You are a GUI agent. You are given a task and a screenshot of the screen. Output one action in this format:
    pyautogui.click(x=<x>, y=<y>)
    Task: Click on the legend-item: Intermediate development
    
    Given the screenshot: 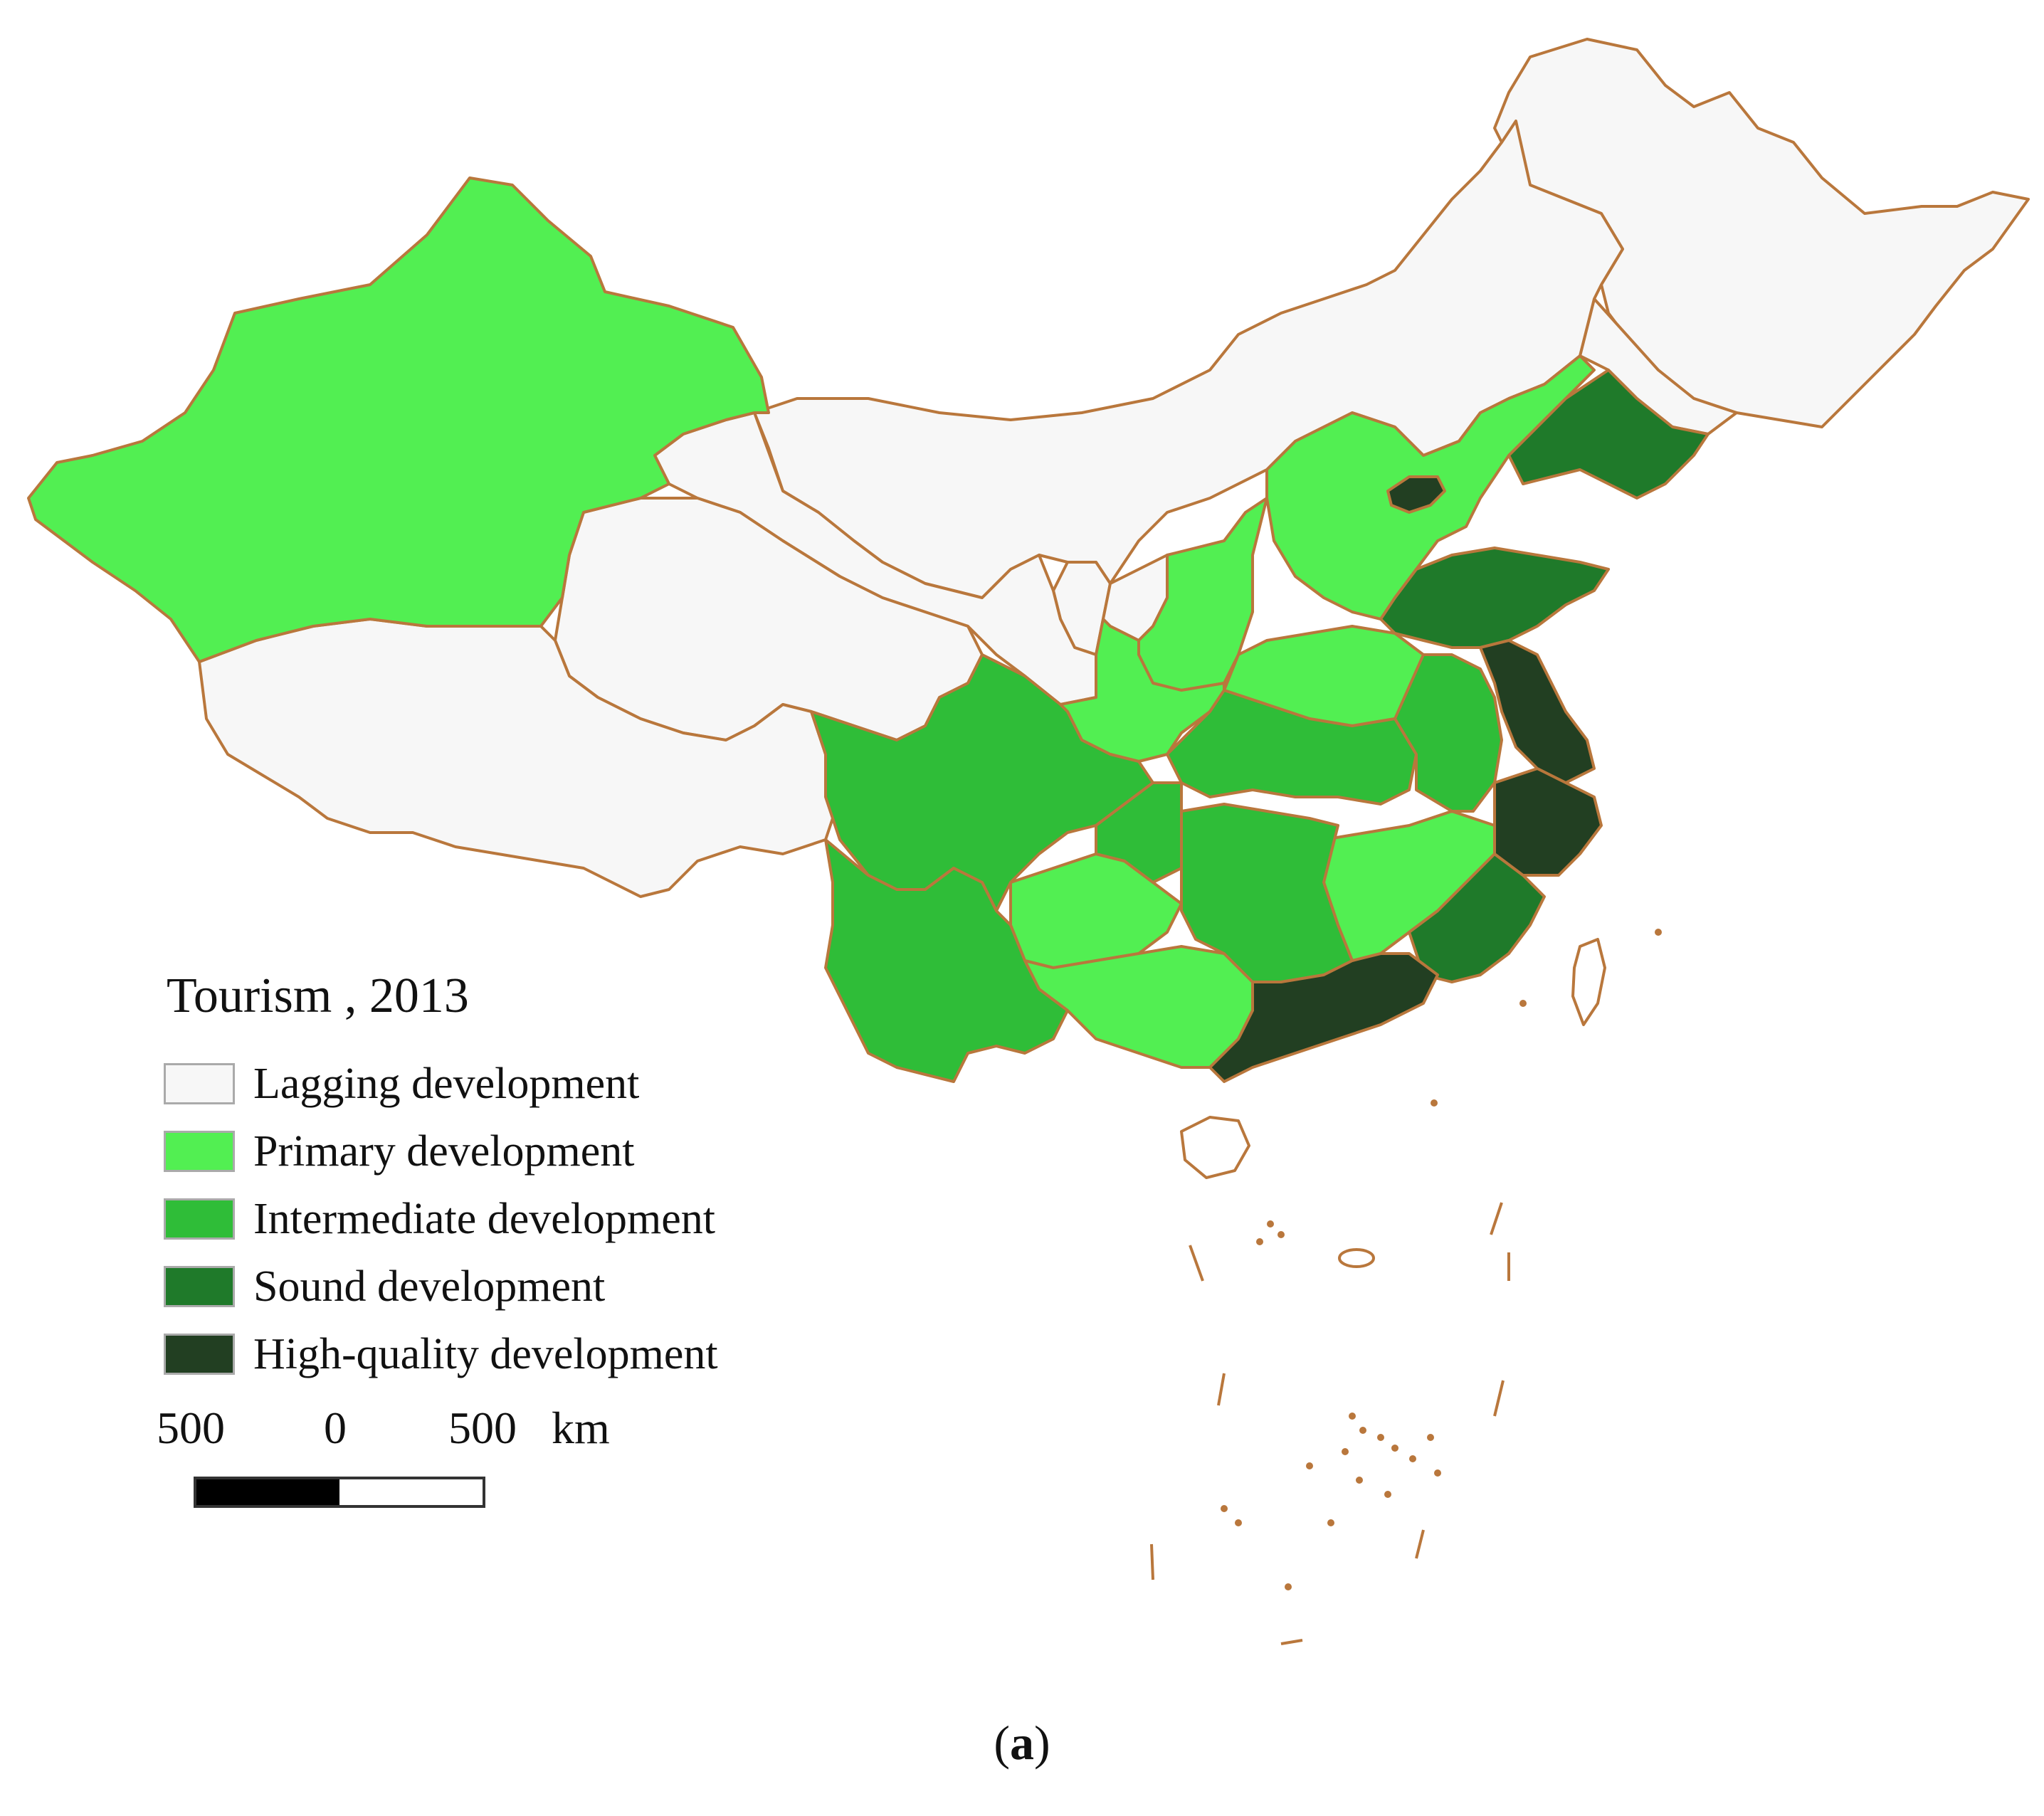 What is the action you would take?
    pyautogui.click(x=484, y=1218)
    